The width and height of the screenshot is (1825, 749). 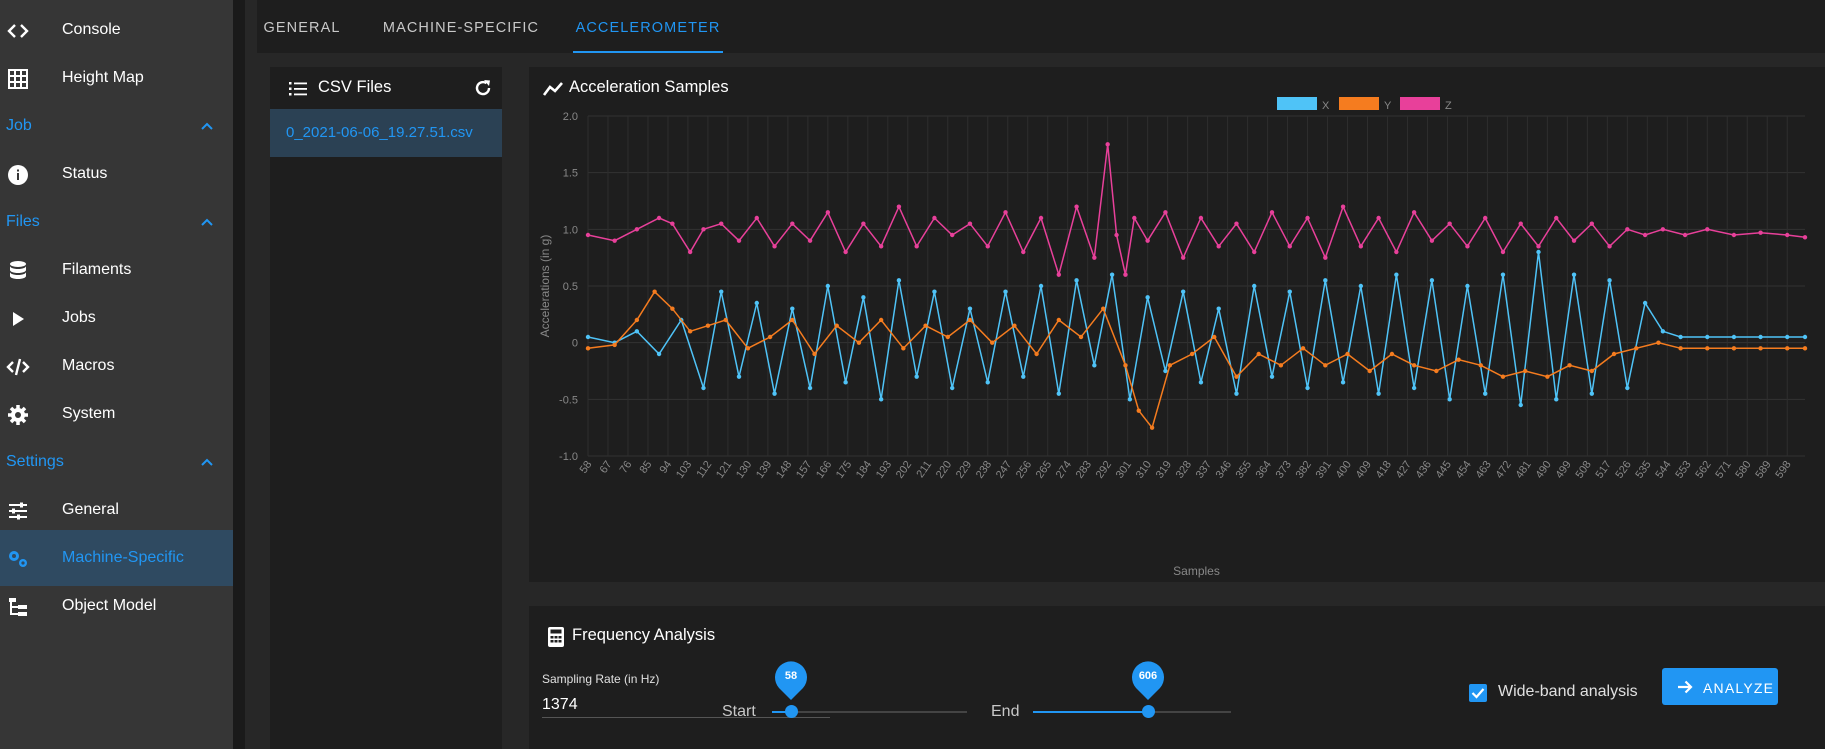 What do you see at coordinates (1720, 686) in the screenshot?
I see `analyze-button: ANALYZE` at bounding box center [1720, 686].